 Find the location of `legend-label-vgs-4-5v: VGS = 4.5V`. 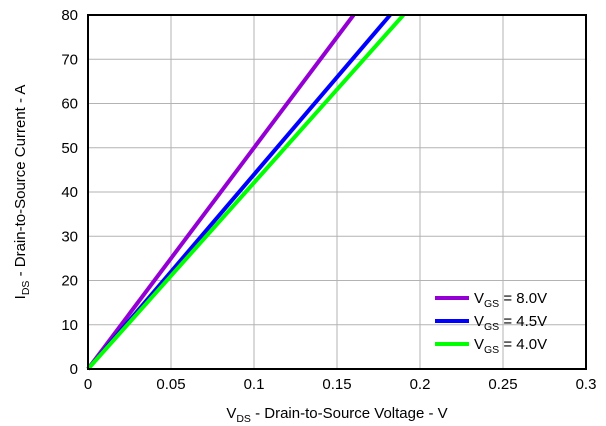

legend-label-vgs-4-5v: VGS = 4.5V is located at coordinates (510, 323).